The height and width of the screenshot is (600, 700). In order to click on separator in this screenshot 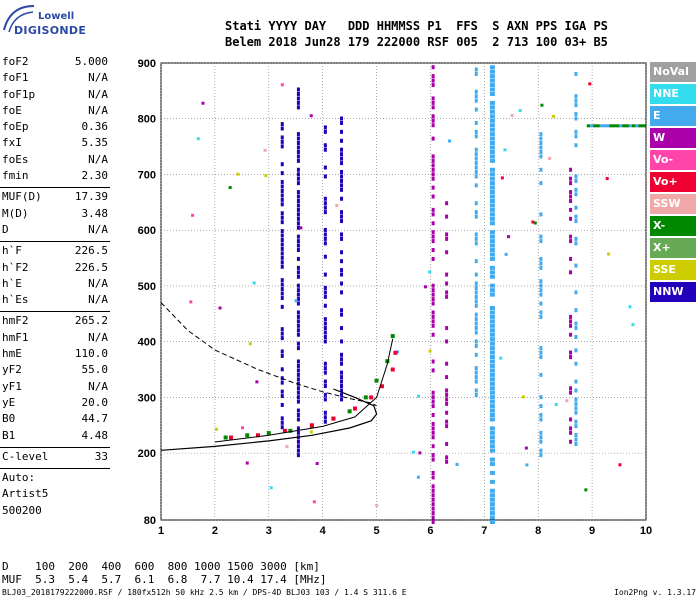, I will do `click(55, 312)`.